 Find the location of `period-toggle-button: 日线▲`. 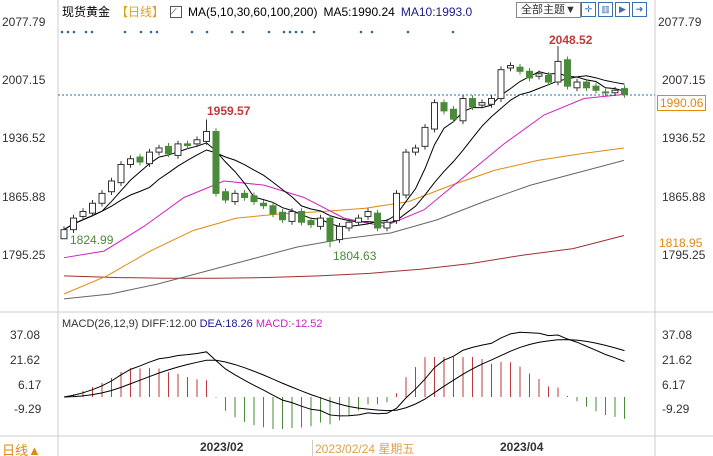

period-toggle-button: 日线▲ is located at coordinates (21, 449).